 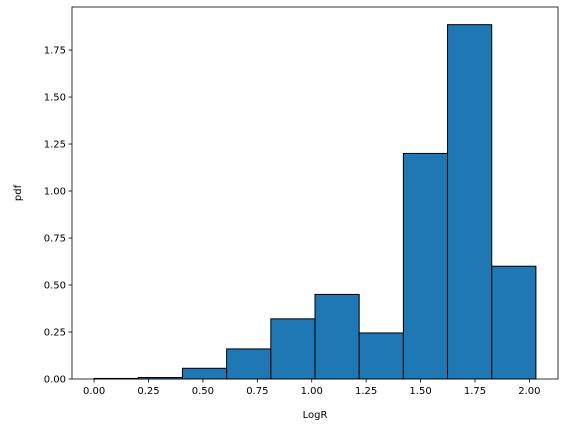 What do you see at coordinates (366, 391) in the screenshot?
I see `x-tick-label: 1.25` at bounding box center [366, 391].